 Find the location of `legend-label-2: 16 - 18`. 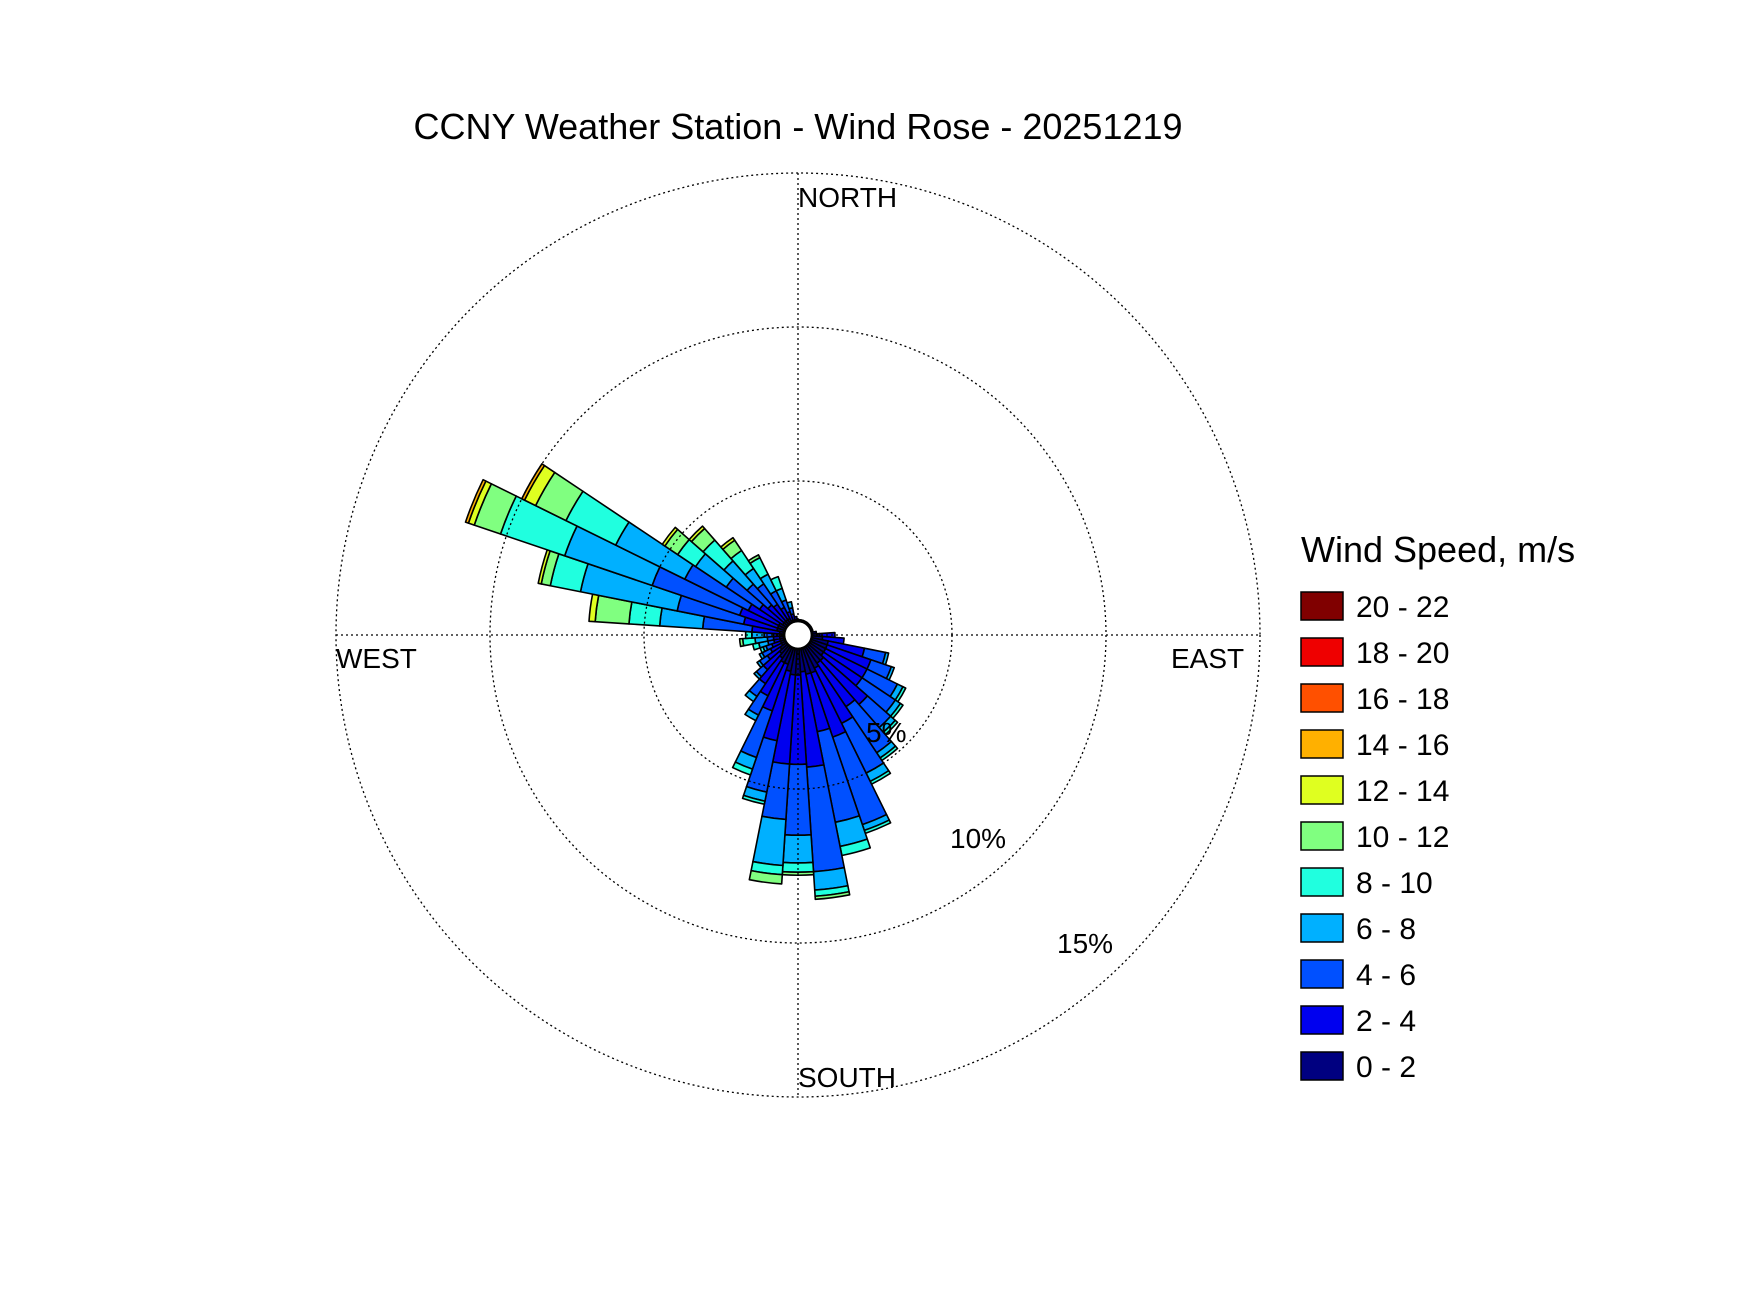

legend-label-2: 16 - 18 is located at coordinates (1402, 699).